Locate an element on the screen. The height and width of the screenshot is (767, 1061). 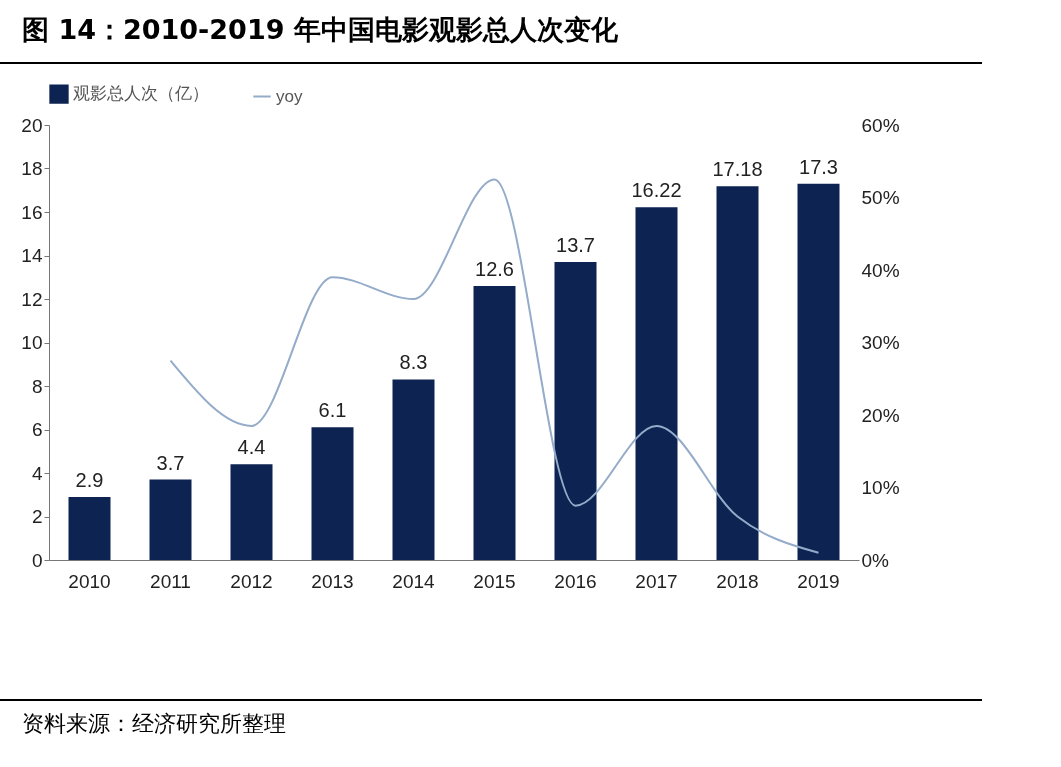
data-label: 3.7 is located at coordinates (170, 462).